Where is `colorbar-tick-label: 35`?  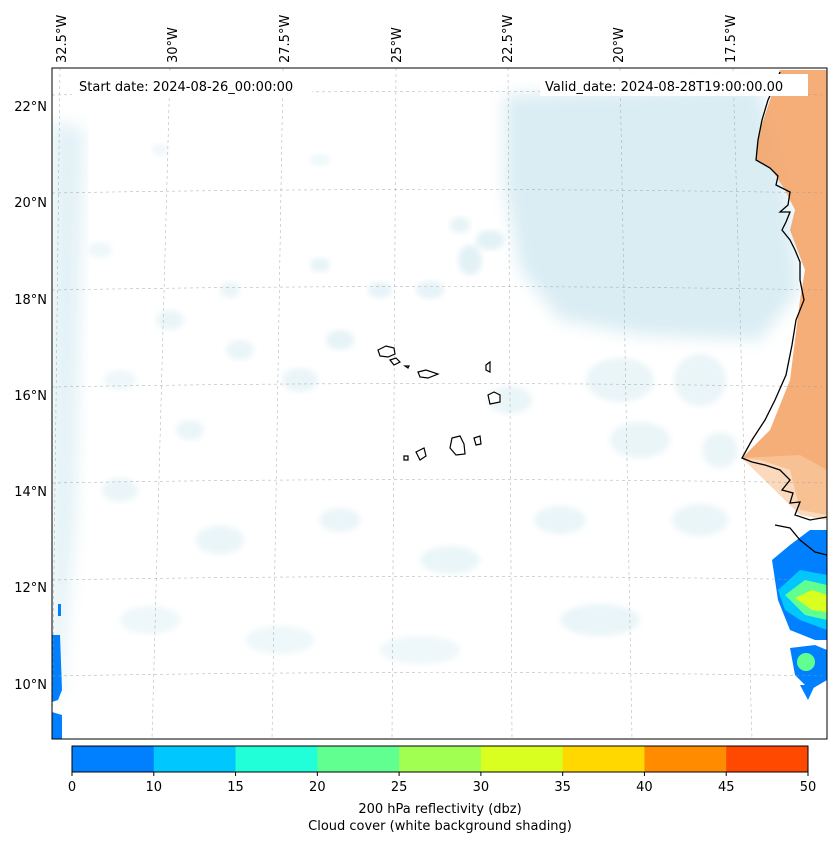
colorbar-tick-label: 35 is located at coordinates (562, 787).